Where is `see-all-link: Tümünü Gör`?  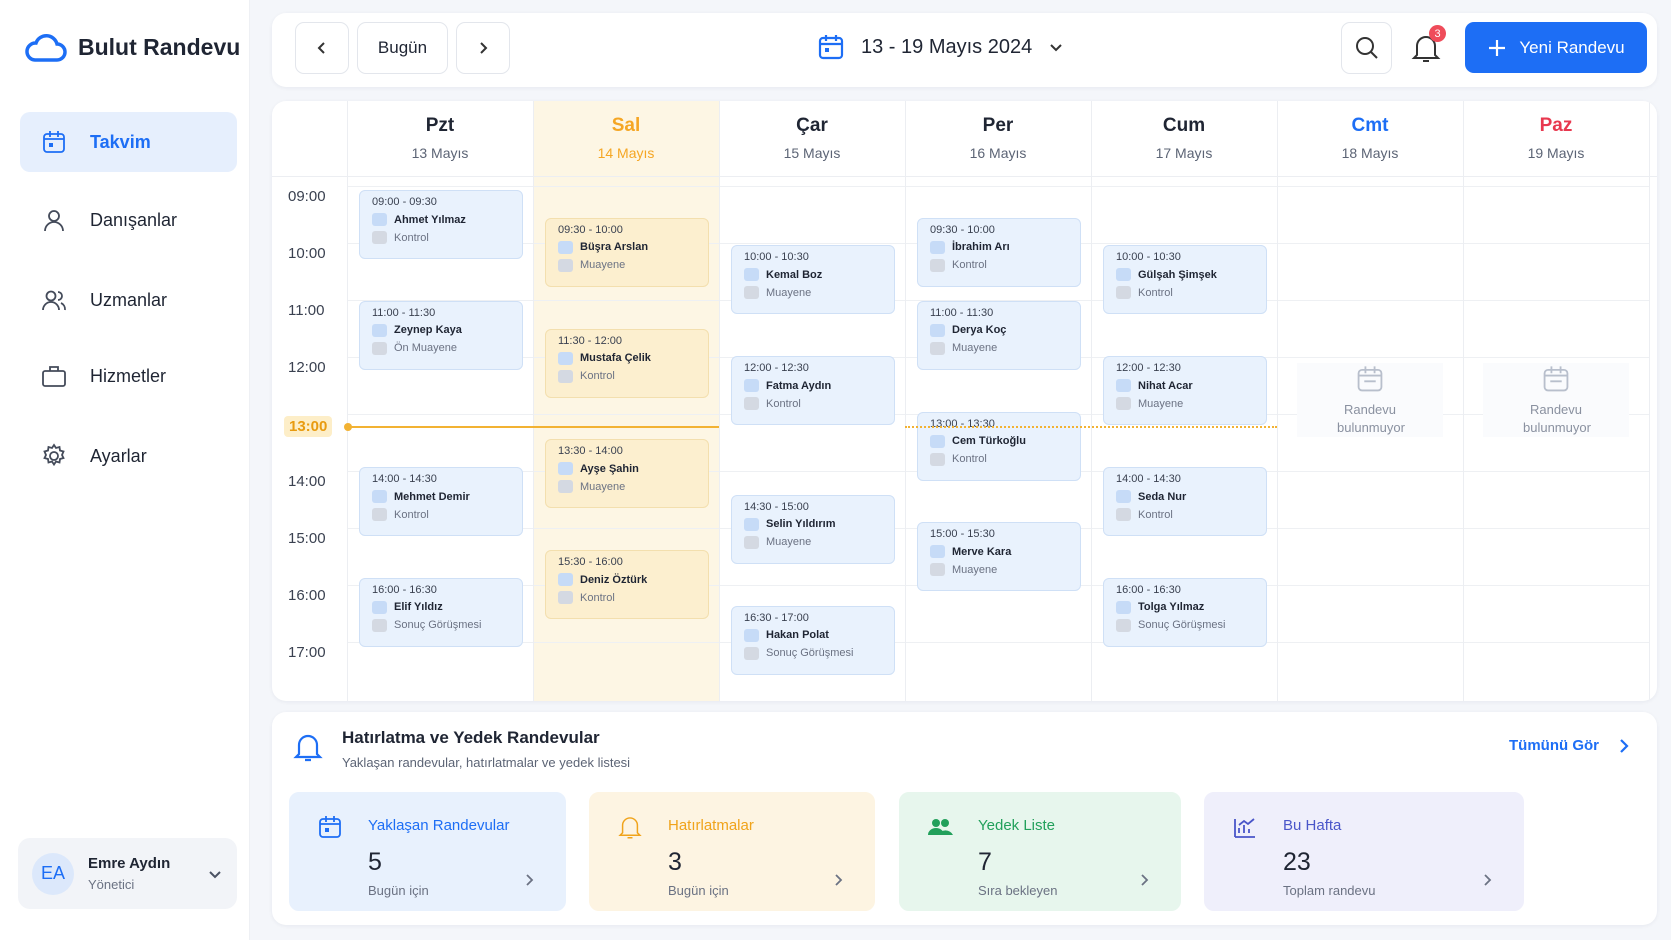
see-all-link: Tümünü Gör is located at coordinates (1570, 745).